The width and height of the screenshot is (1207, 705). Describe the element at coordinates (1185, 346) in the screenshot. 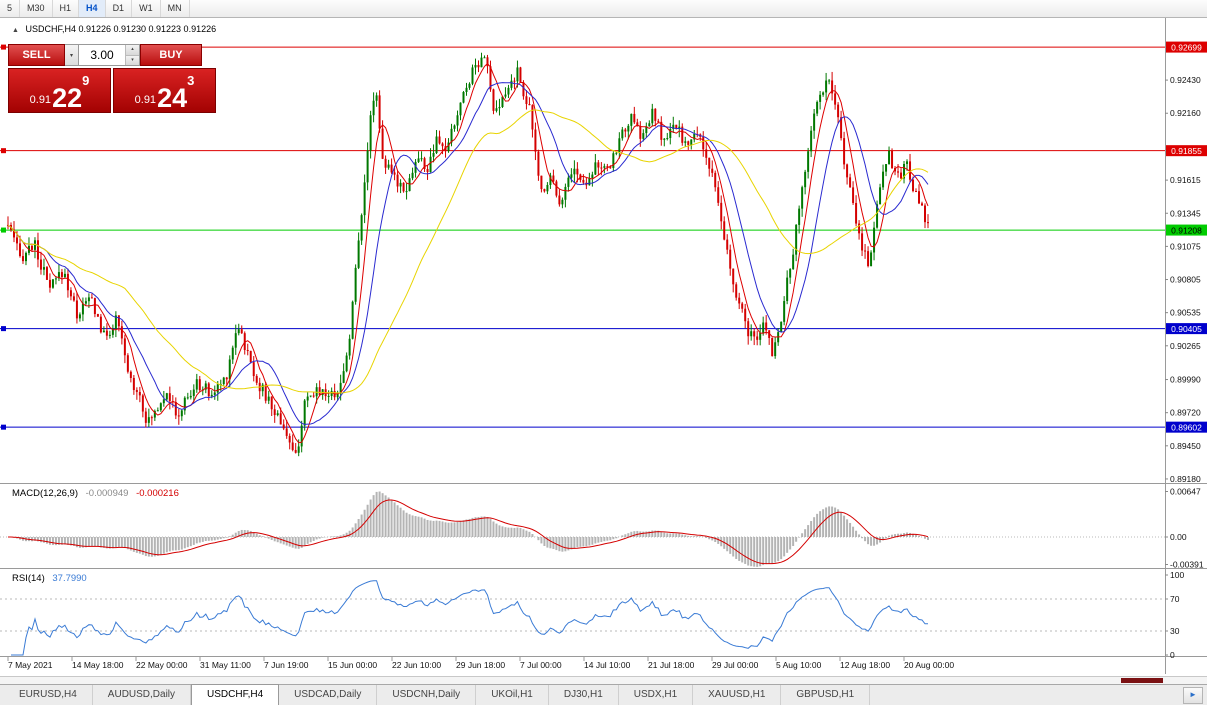

I see `price-axis-label: 0.90265` at that location.